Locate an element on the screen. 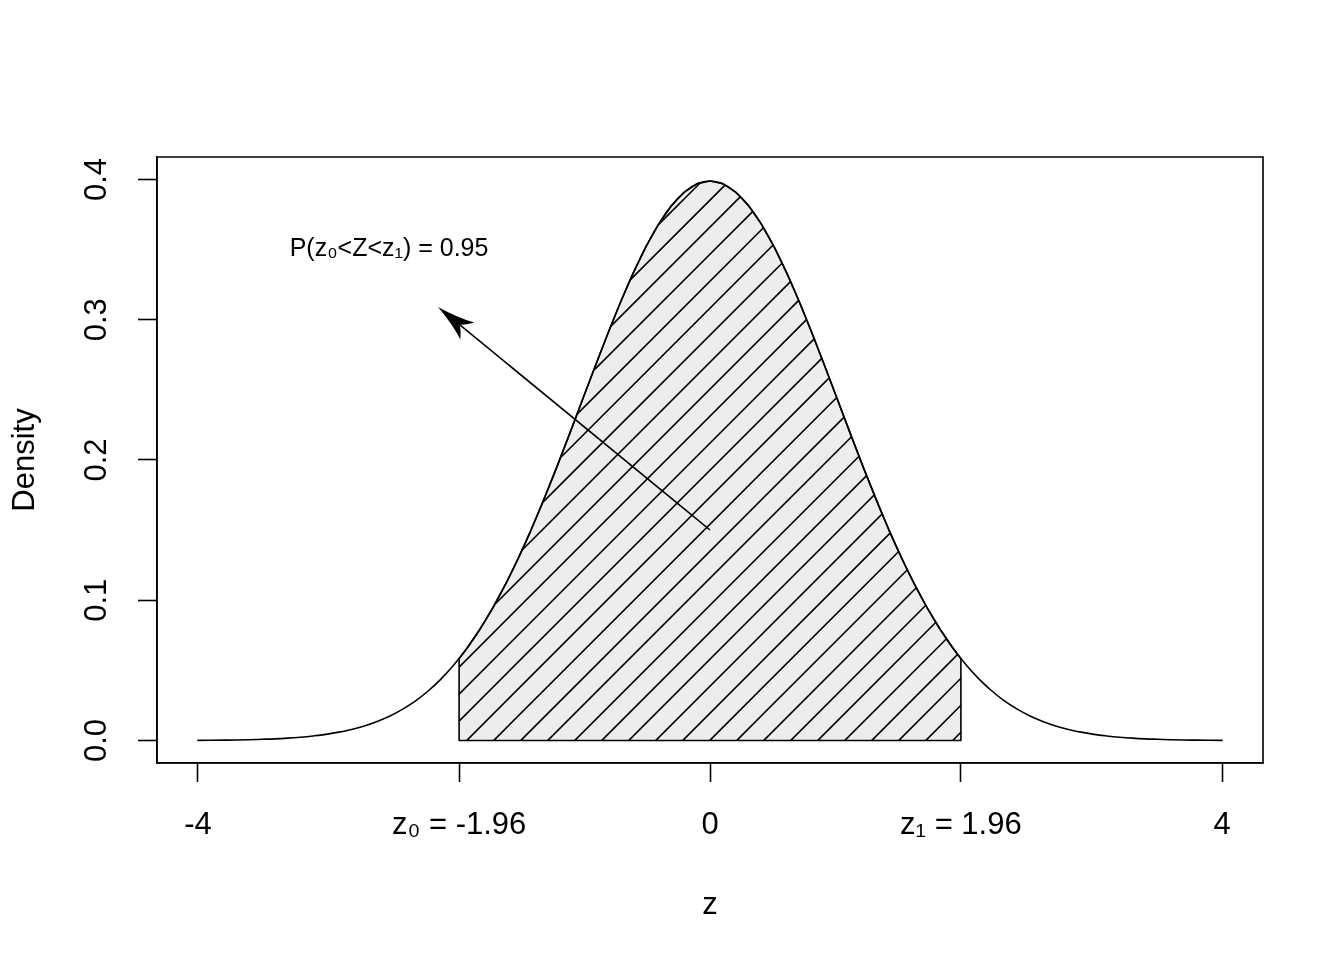 The height and width of the screenshot is (960, 1344). y-axis-title: Density is located at coordinates (24, 459).